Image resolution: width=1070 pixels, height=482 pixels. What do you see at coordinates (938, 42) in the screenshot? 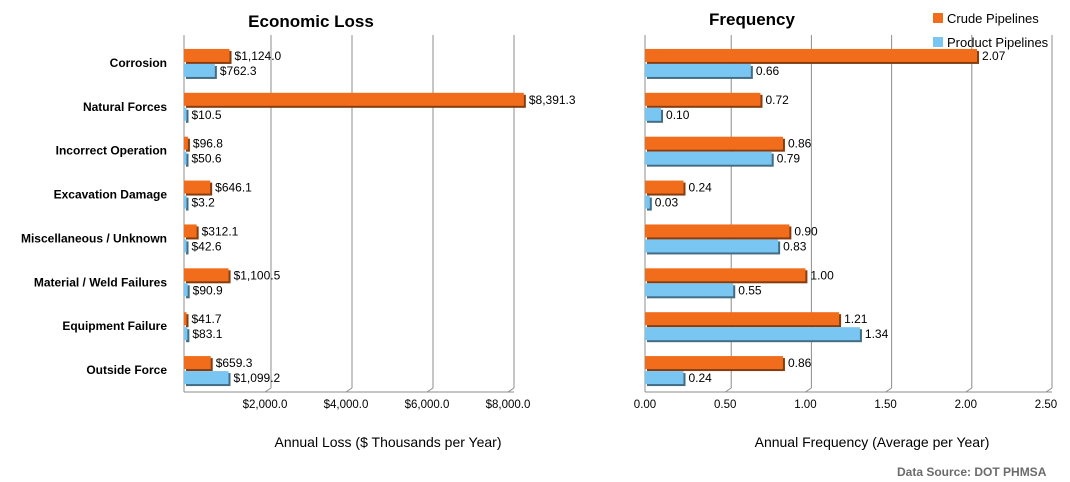
I see `legend-swatch-product` at bounding box center [938, 42].